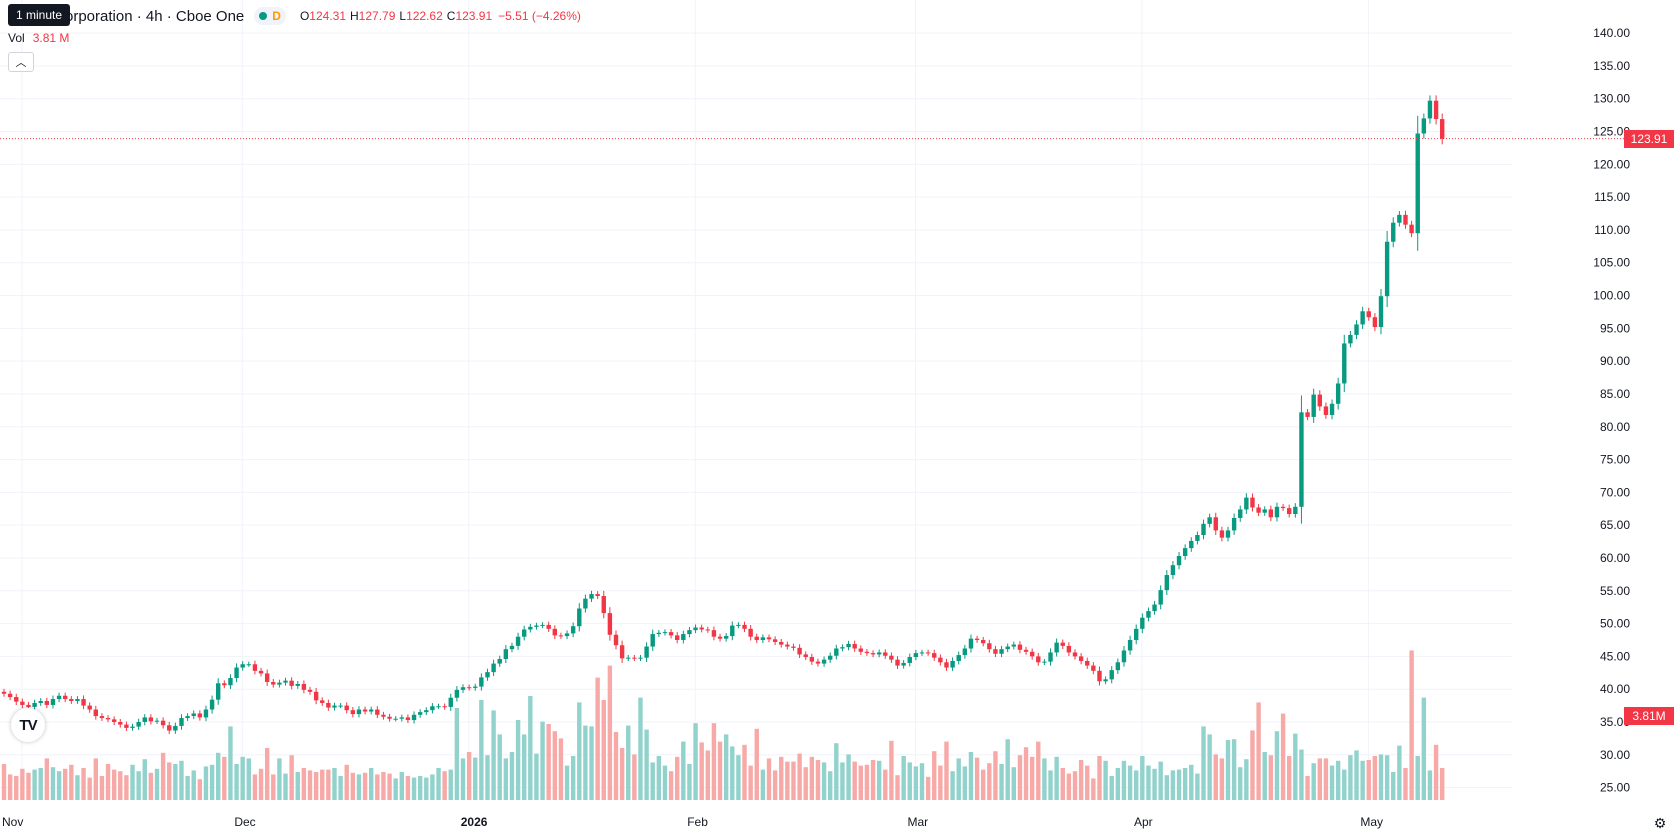  Describe the element at coordinates (1660, 823) in the screenshot. I see `settings-icon: ⚙` at that location.